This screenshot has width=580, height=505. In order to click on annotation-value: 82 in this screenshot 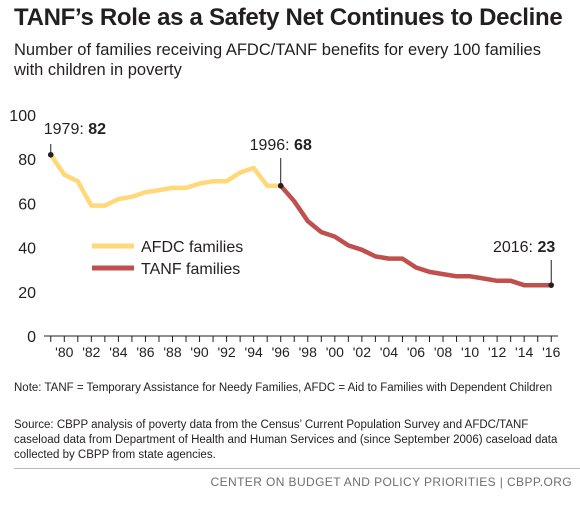, I will do `click(97, 129)`.